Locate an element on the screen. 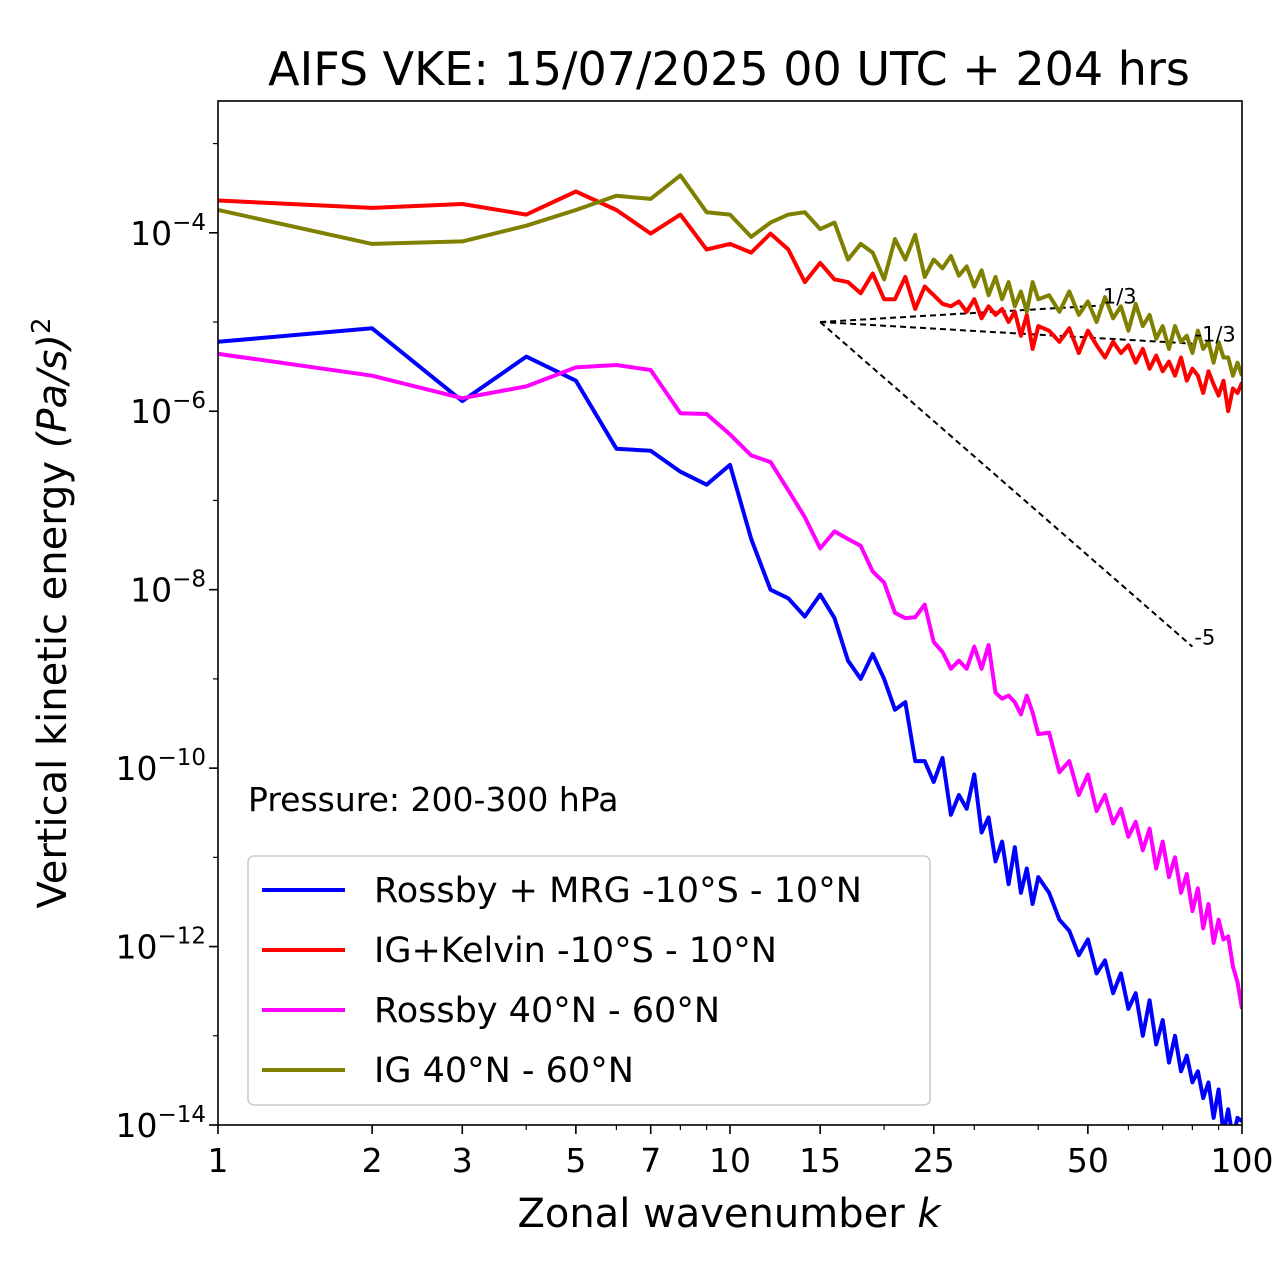 Image resolution: width=1280 pixels, height=1288 pixels. x-axis-label: Zonal wavenumber k is located at coordinates (729, 1214).